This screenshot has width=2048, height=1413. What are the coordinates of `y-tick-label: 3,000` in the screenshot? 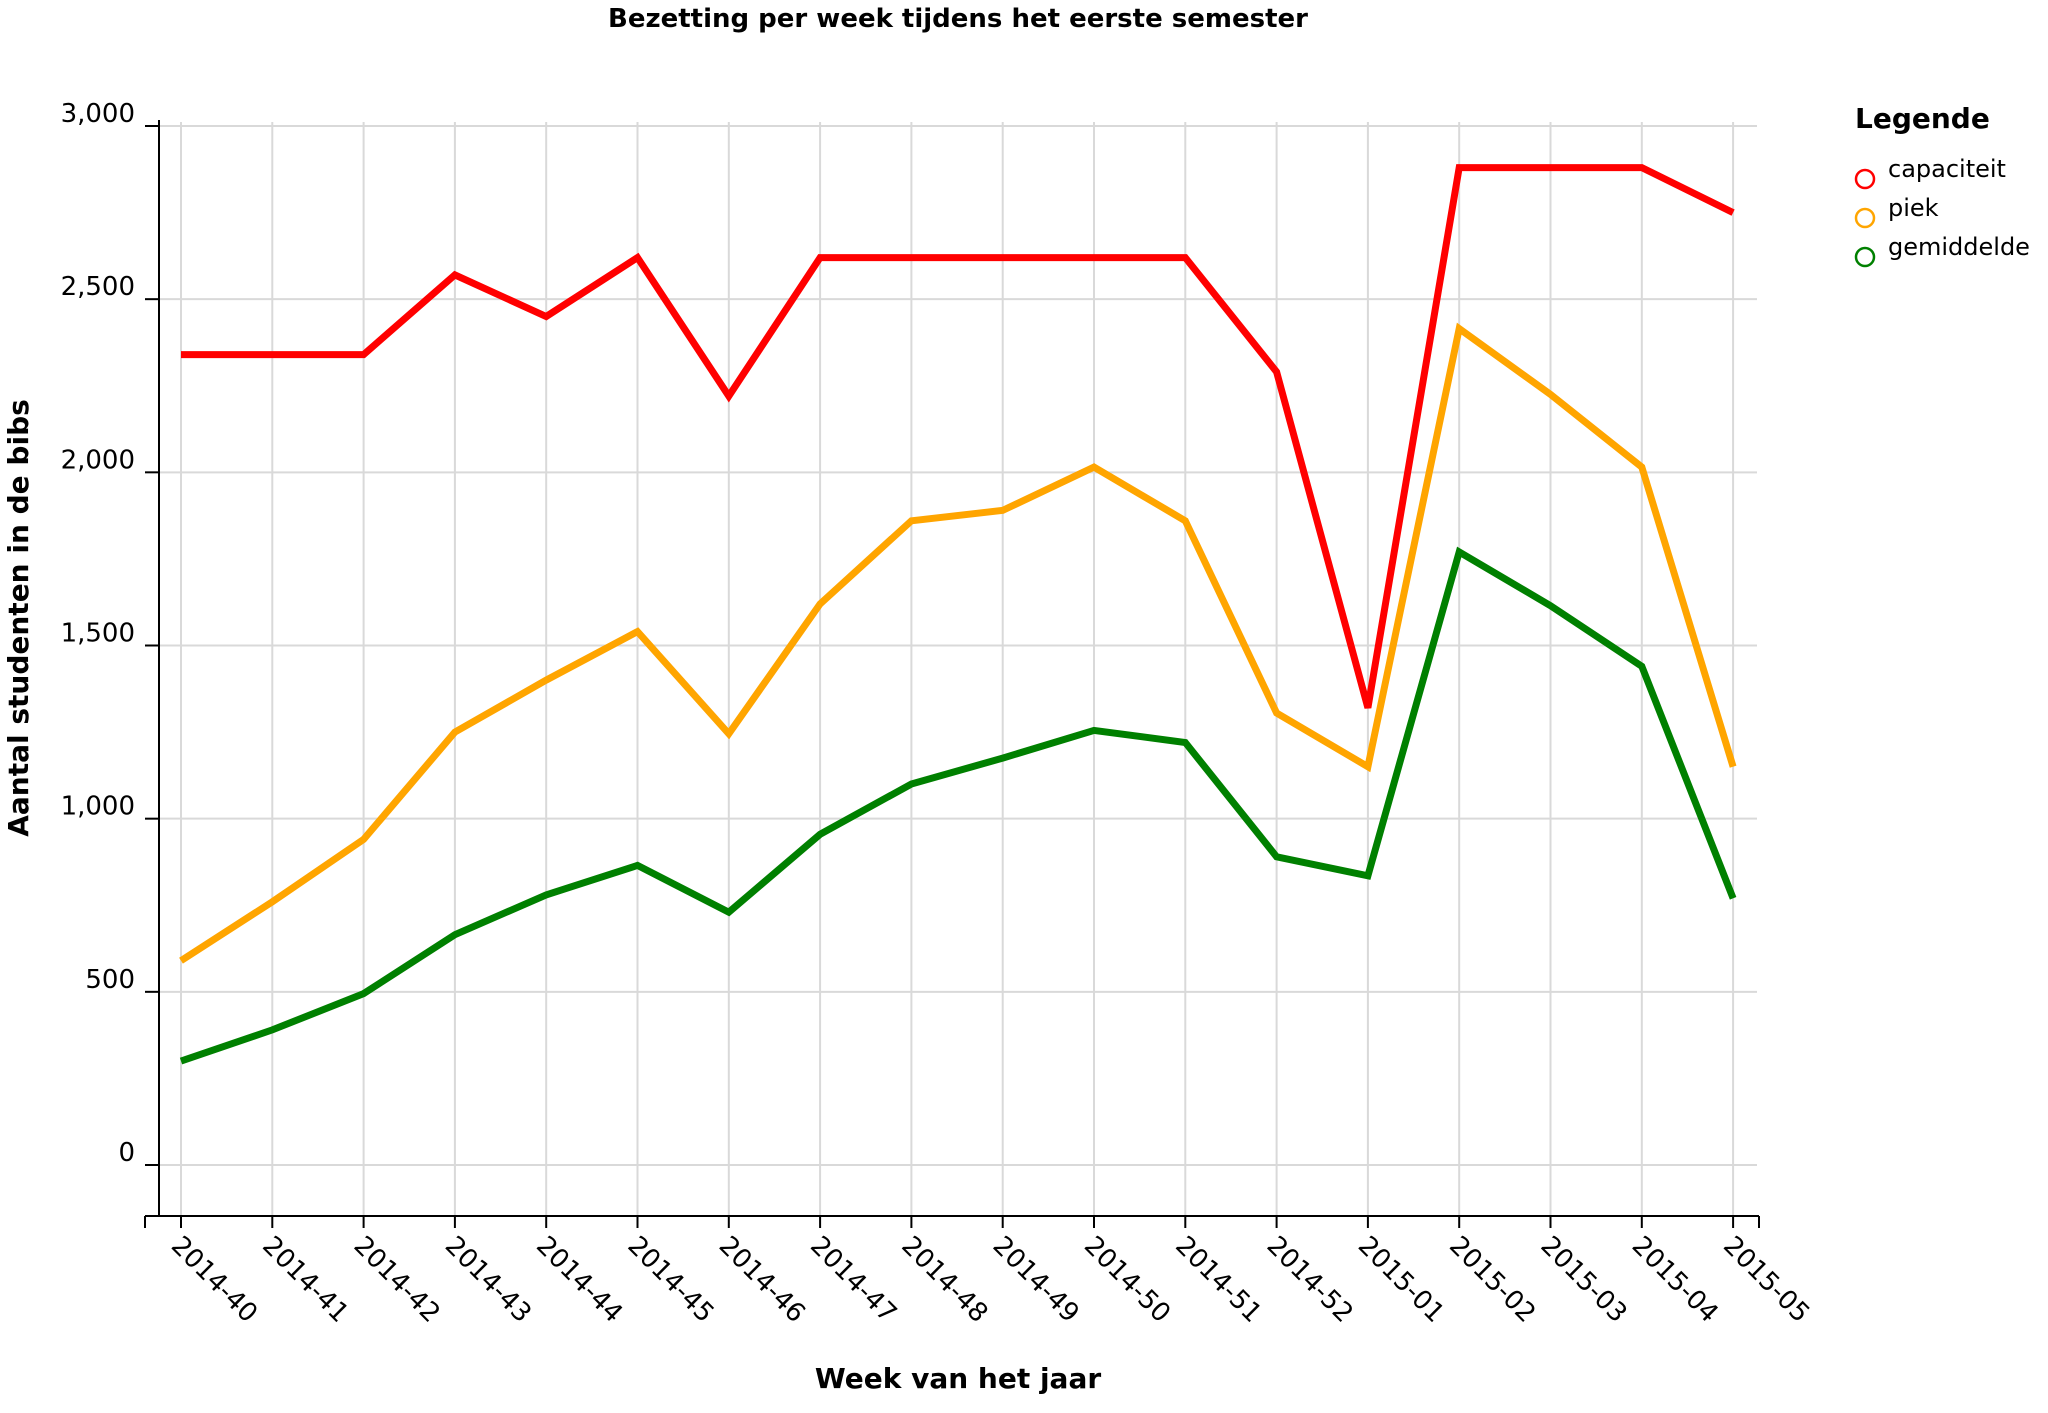 It's located at (98, 114).